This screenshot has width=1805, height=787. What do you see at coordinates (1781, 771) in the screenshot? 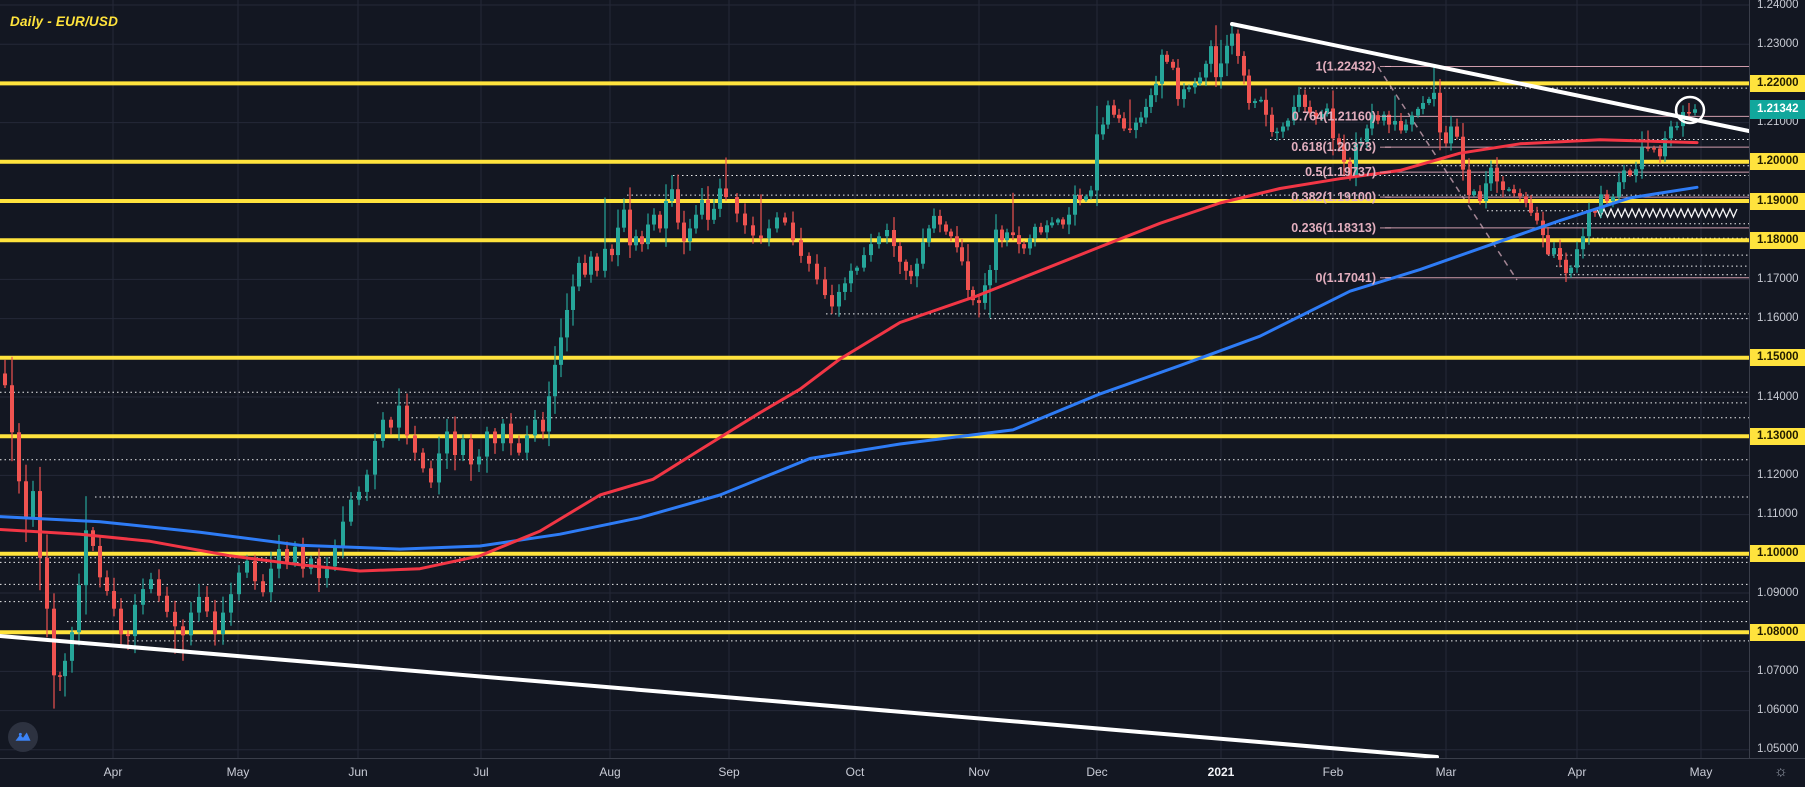
I see `sun-icon: ☼` at bounding box center [1781, 771].